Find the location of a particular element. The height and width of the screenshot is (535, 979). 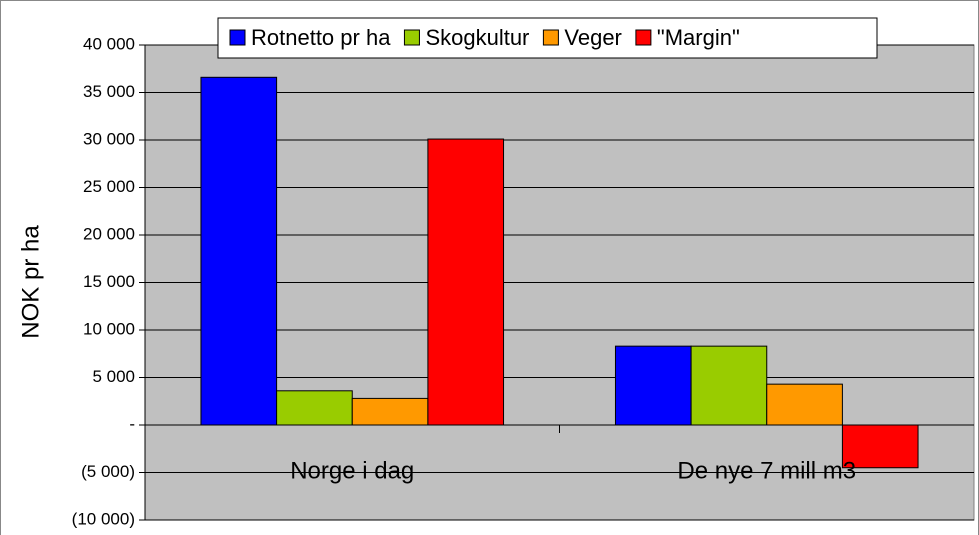

x-tick-label: De nye 7 mill m3 is located at coordinates (766, 470).